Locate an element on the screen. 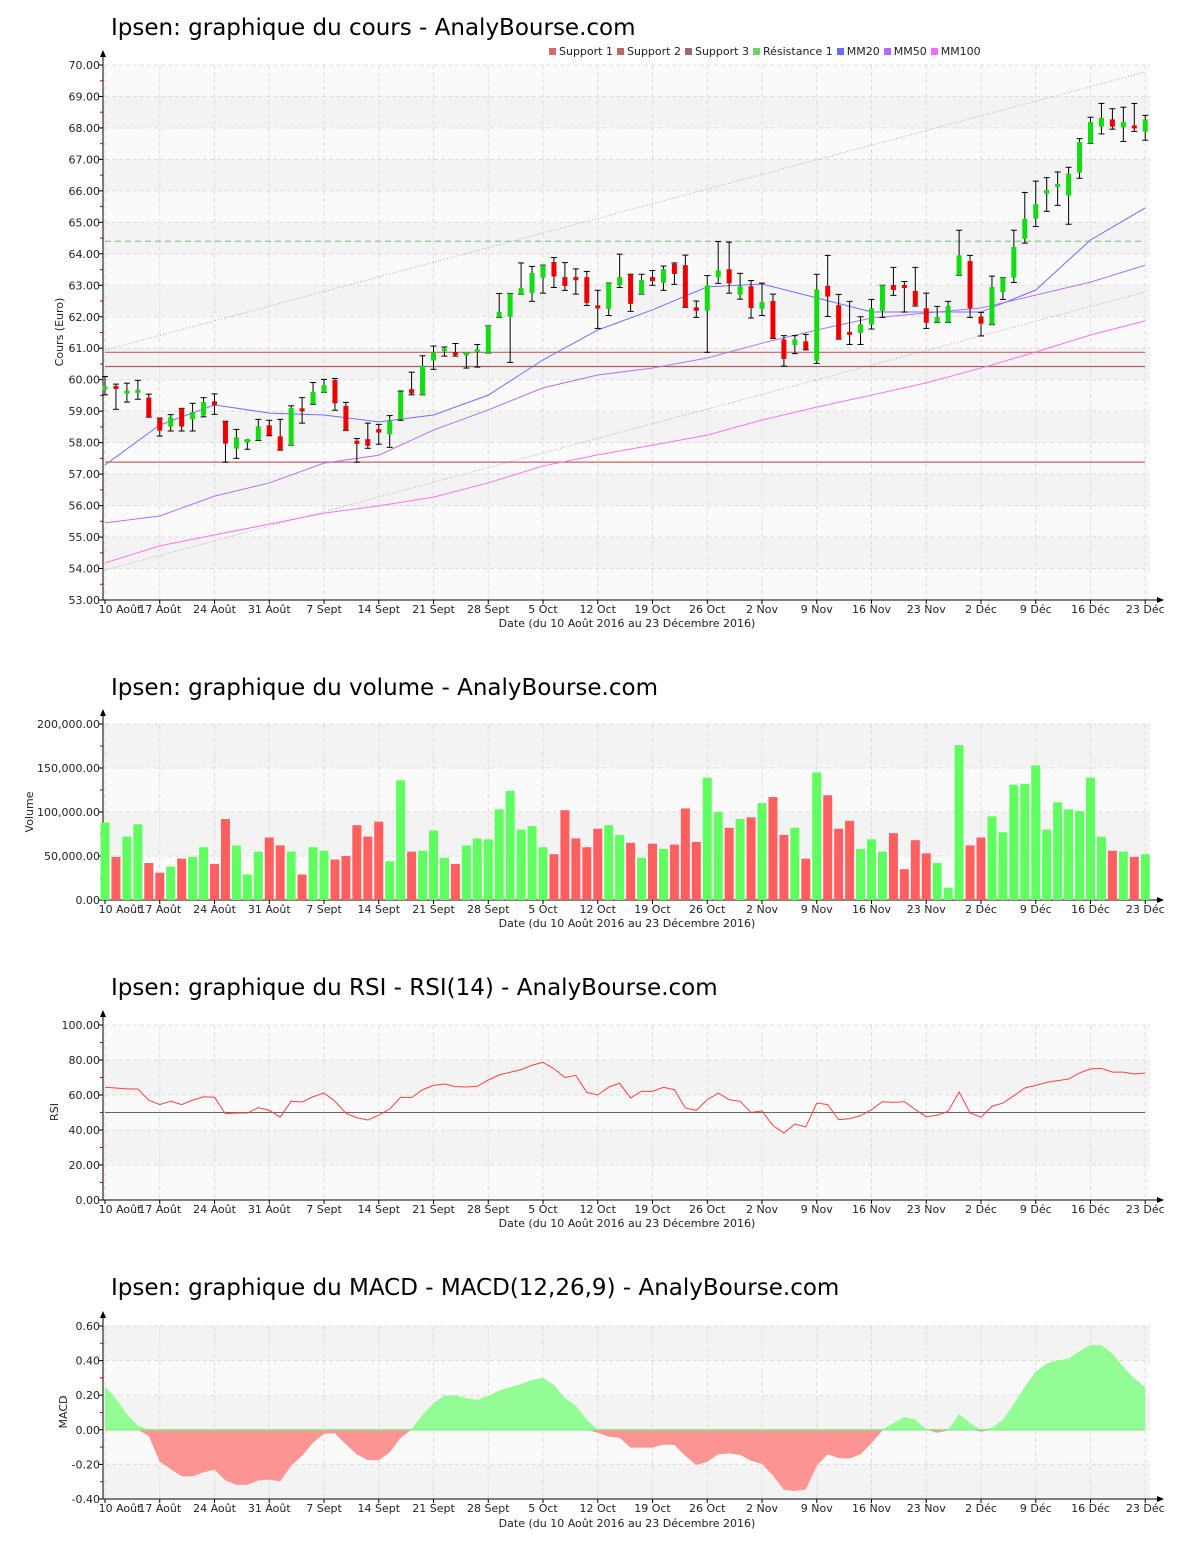  price-x-tick-label: 19 Oct is located at coordinates (652, 609).